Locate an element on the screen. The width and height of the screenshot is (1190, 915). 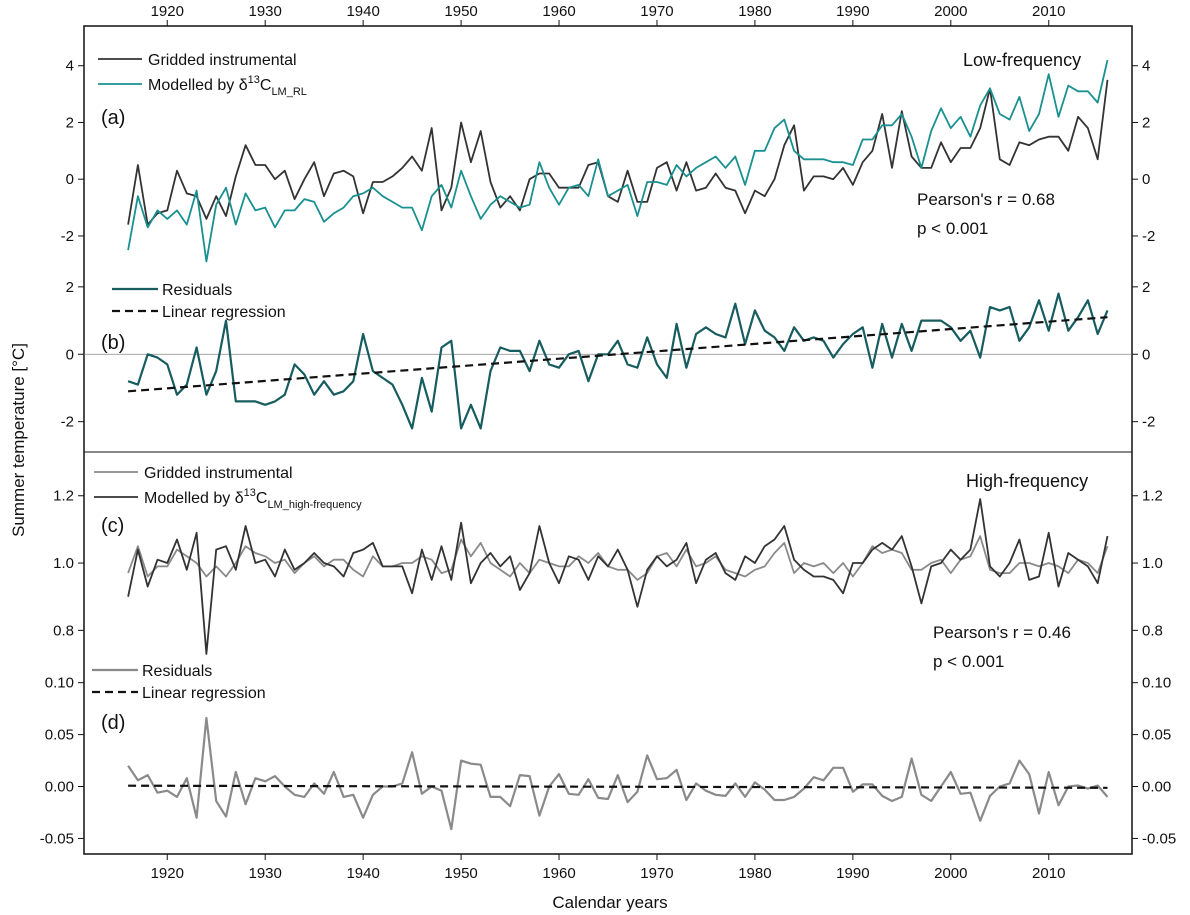
legend-b-regression-label: Linear regression is located at coordinates (224, 312).